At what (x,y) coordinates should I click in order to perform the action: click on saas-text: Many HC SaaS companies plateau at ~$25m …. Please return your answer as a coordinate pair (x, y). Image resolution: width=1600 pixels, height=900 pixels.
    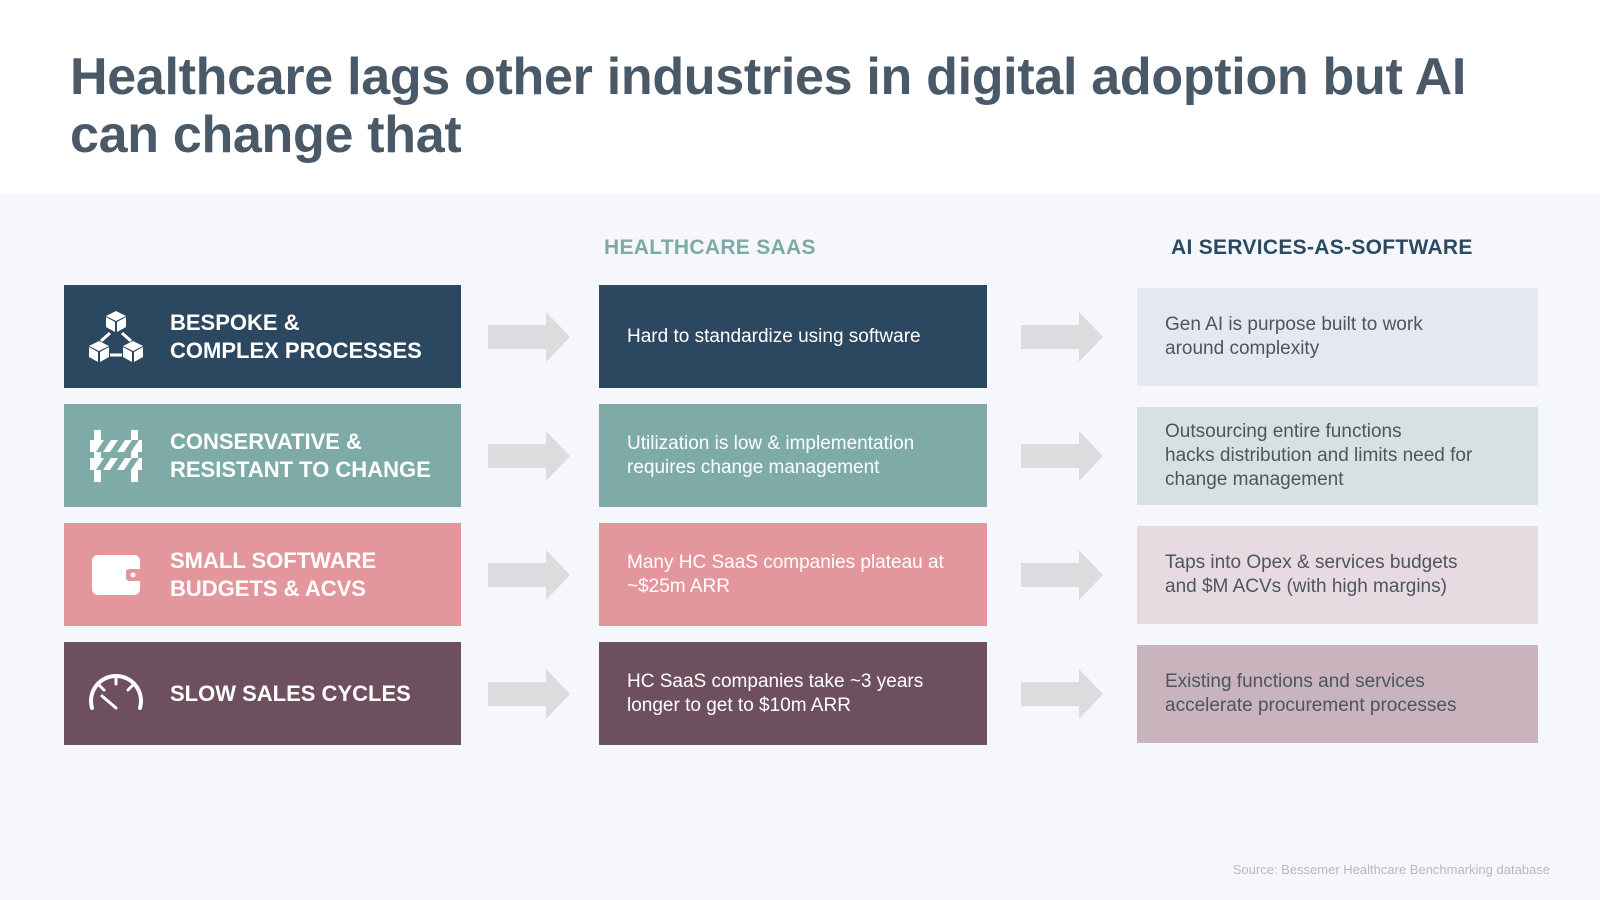
    Looking at the image, I should click on (785, 574).